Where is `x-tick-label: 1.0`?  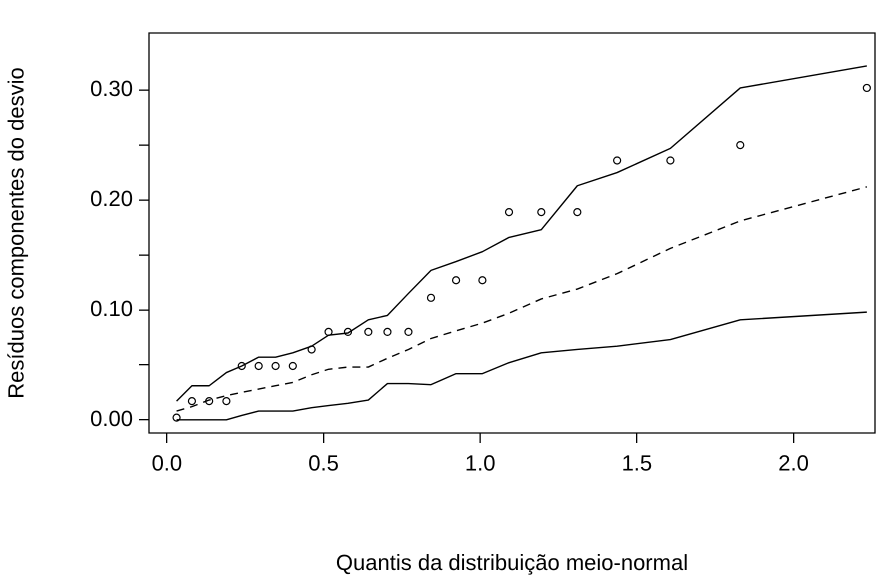
x-tick-label: 1.0 is located at coordinates (480, 463).